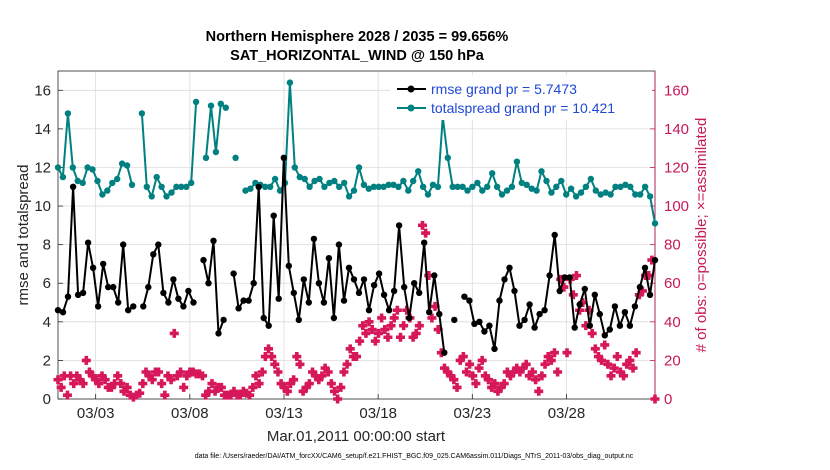  What do you see at coordinates (504, 89) in the screenshot?
I see `legend-rmse-label: rmse grand pr = 5.7473` at bounding box center [504, 89].